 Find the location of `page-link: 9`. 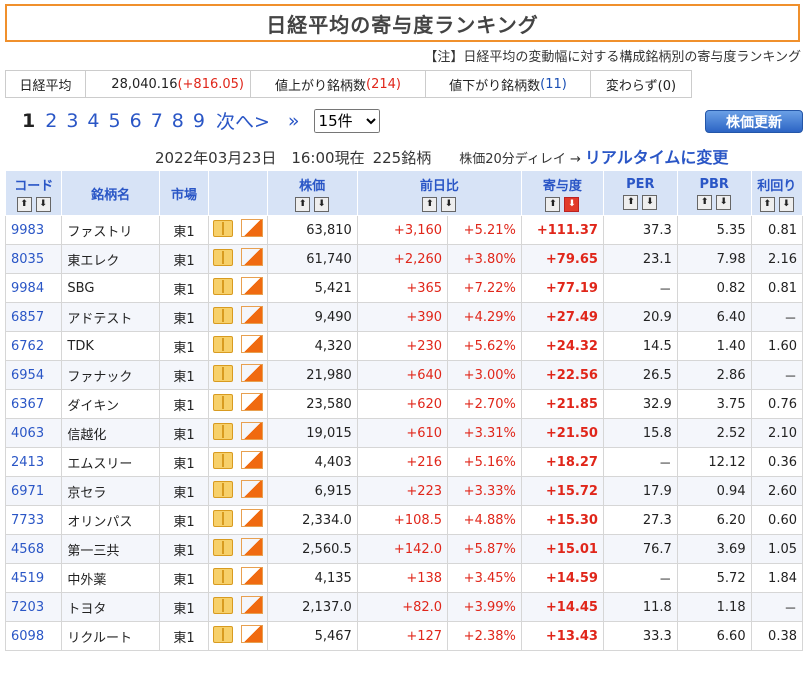

page-link: 9 is located at coordinates (198, 120).